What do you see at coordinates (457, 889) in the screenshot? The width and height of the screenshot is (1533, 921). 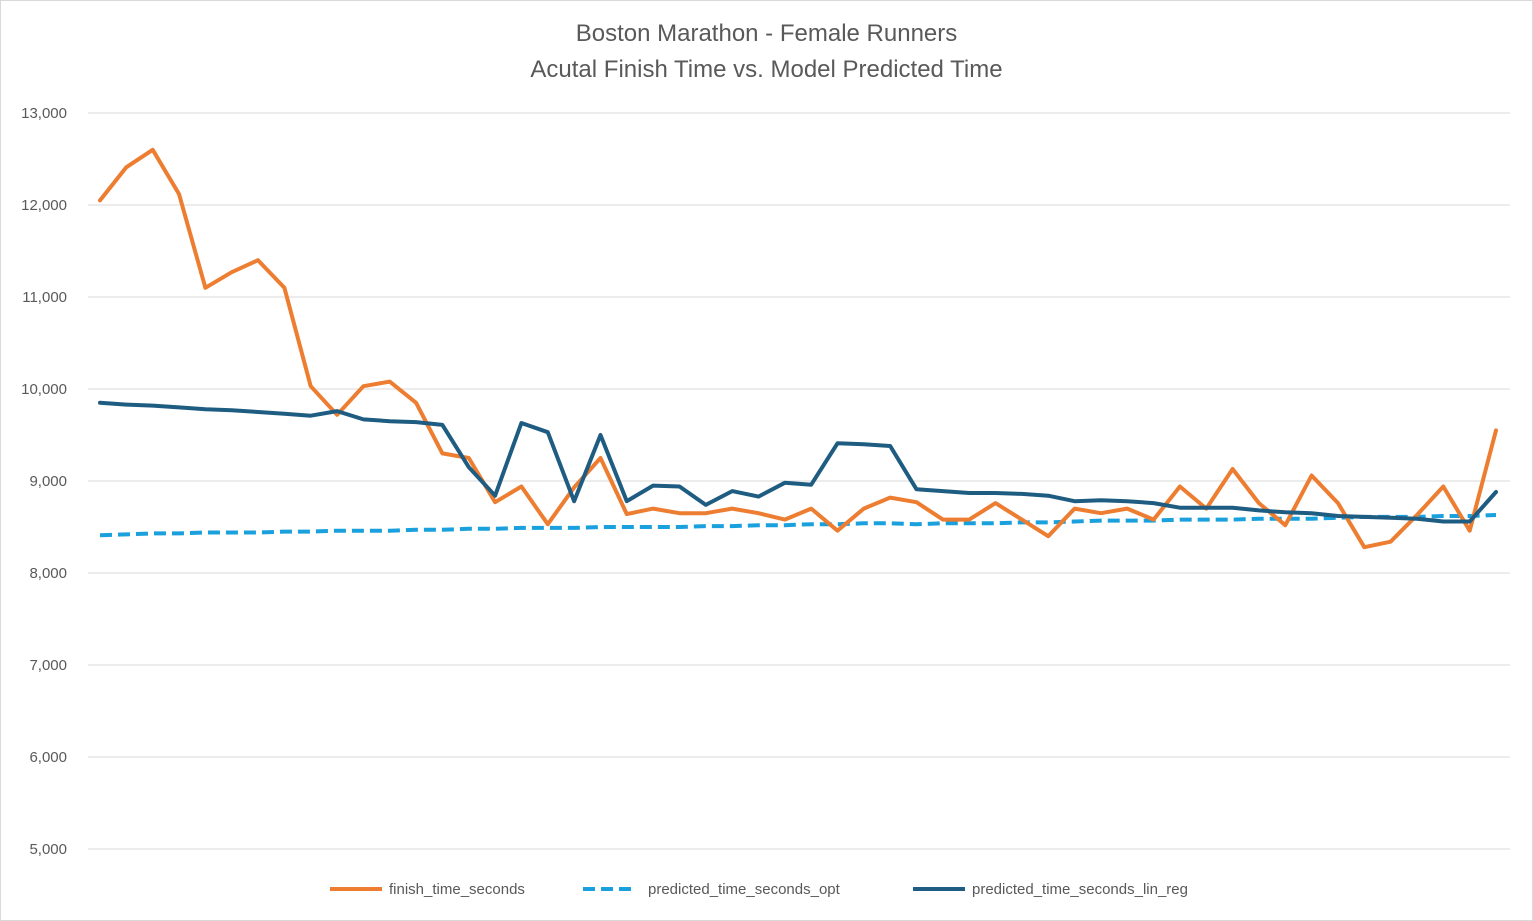 I see `legend-label: finish_time_seconds` at bounding box center [457, 889].